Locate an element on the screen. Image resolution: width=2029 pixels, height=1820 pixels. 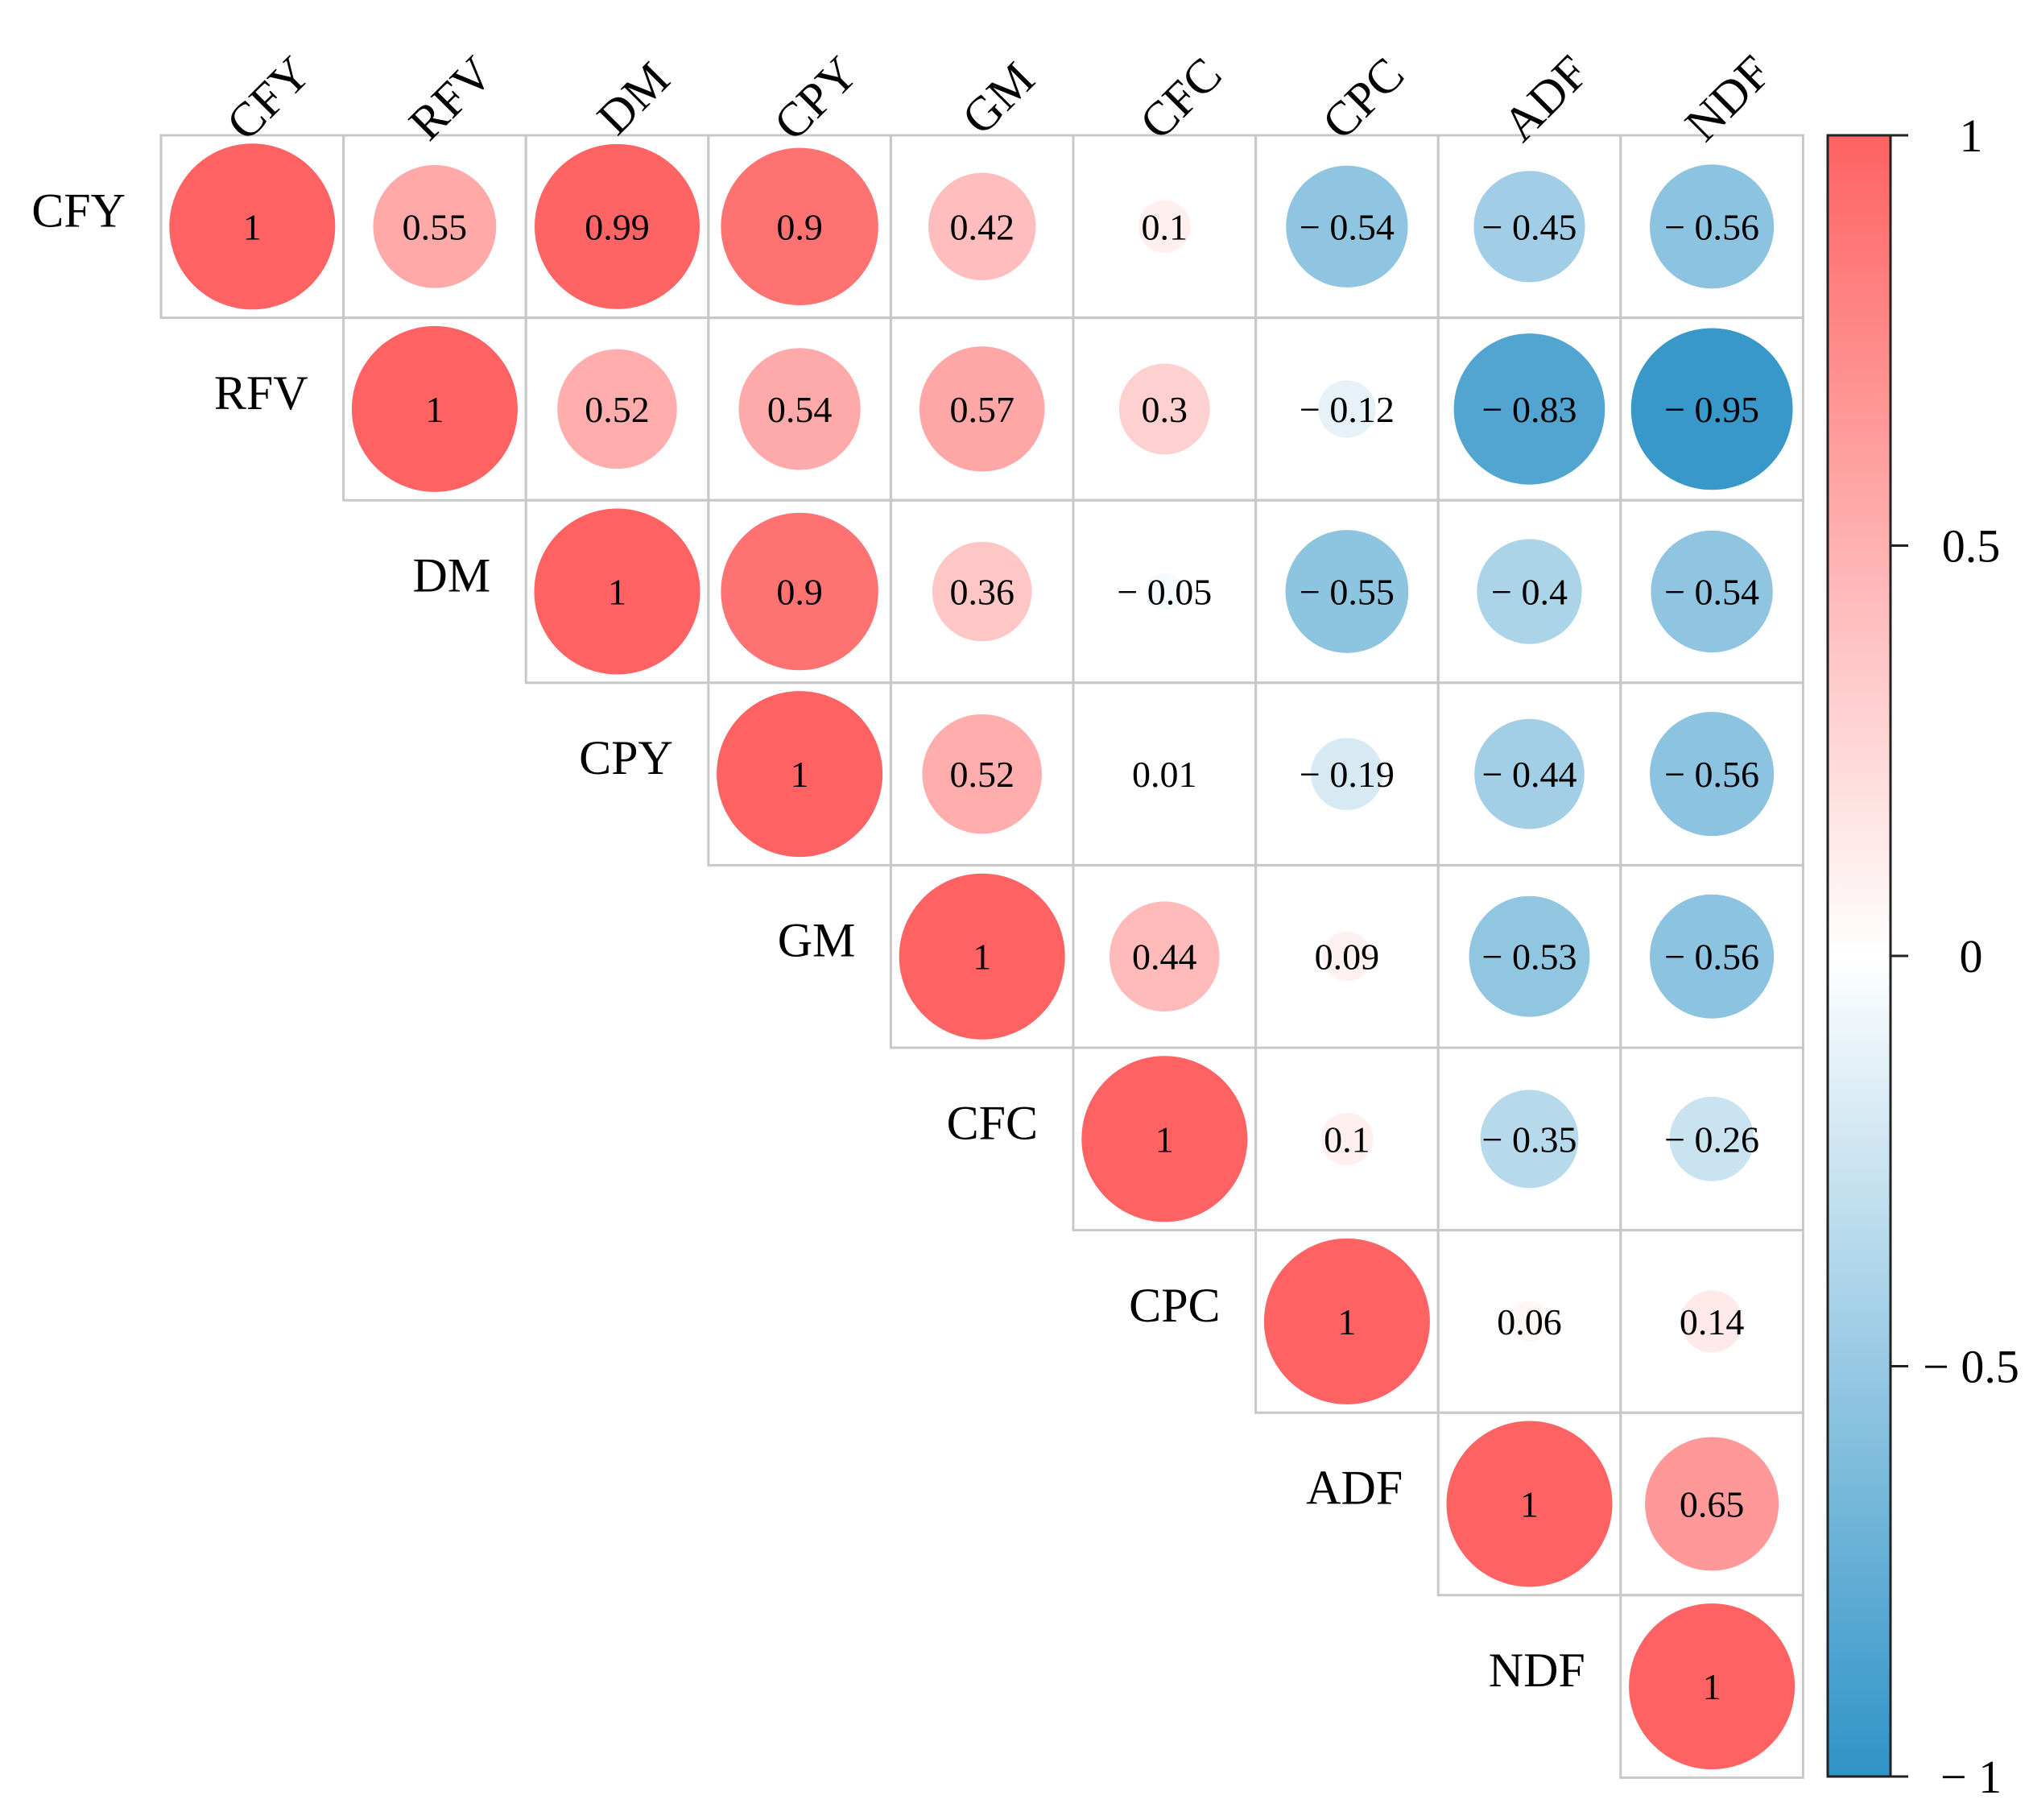
corr-circle-cpc-ndf is located at coordinates (1711, 1321).